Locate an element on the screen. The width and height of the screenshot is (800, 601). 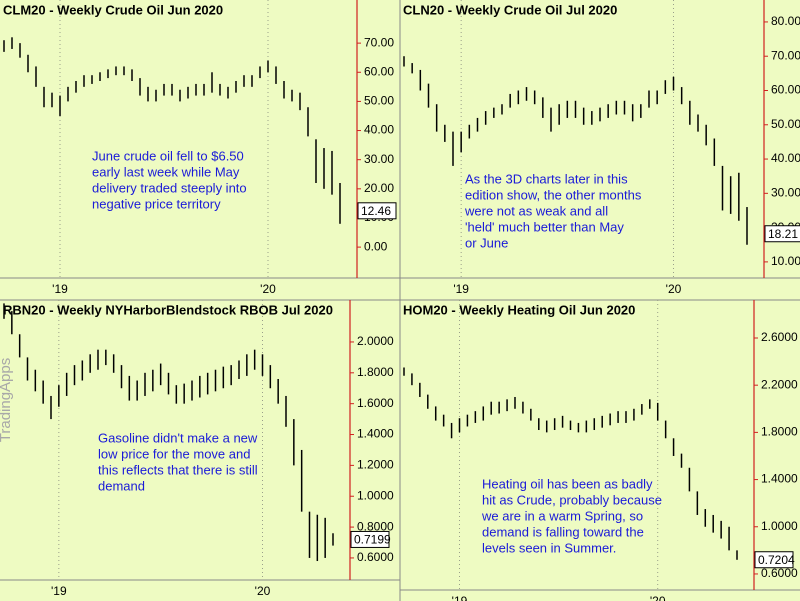
y-tick-label: 1.2000 is located at coordinates (375, 465).